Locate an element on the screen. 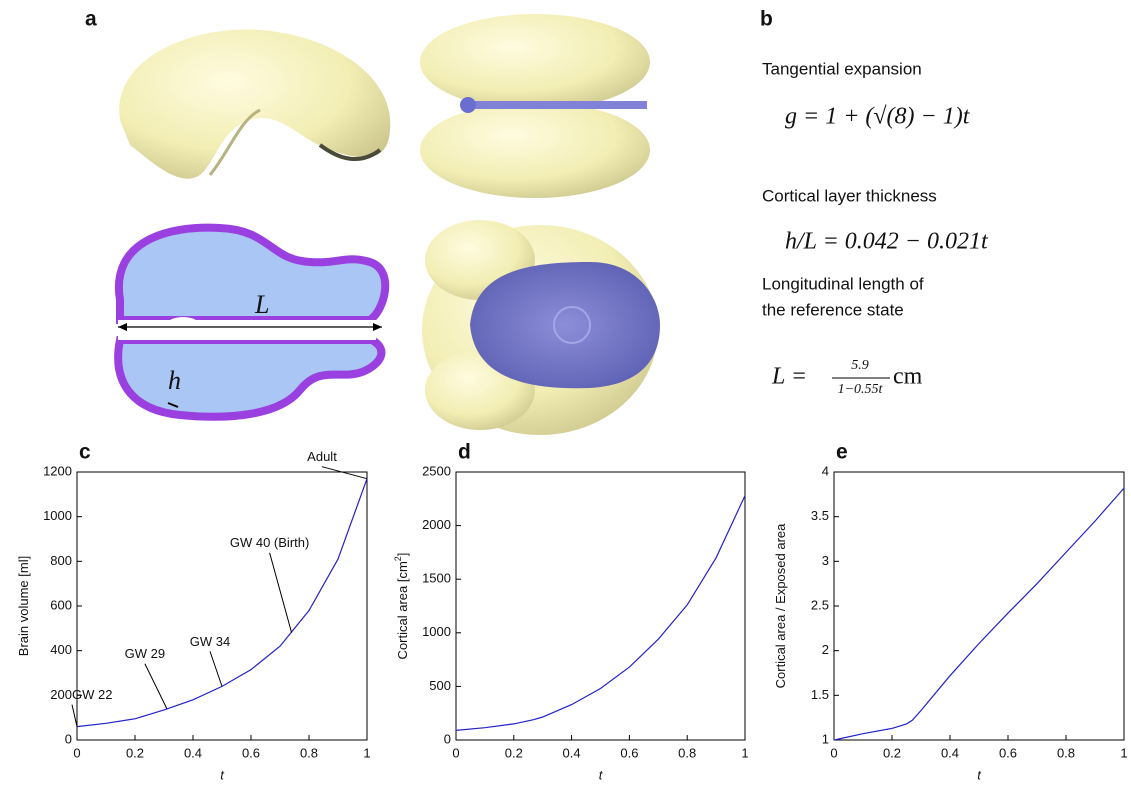 The height and width of the screenshot is (785, 1131). annotation: GW 34 is located at coordinates (210, 641).